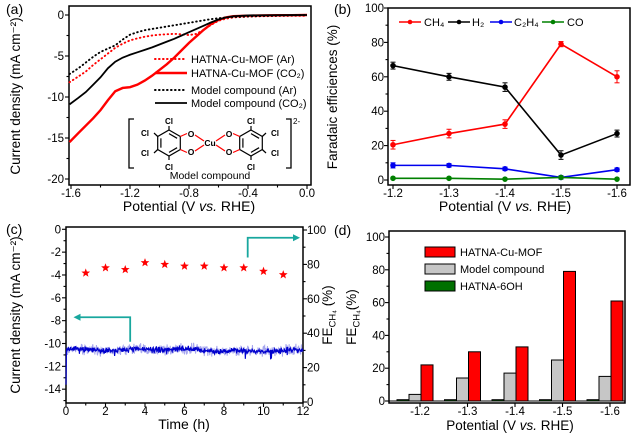 This screenshot has width=640, height=436. What do you see at coordinates (484, 269) in the screenshot?
I see `d-legend: HATNA-Cu-MOF Model compound HATNA-6OH` at bounding box center [484, 269].